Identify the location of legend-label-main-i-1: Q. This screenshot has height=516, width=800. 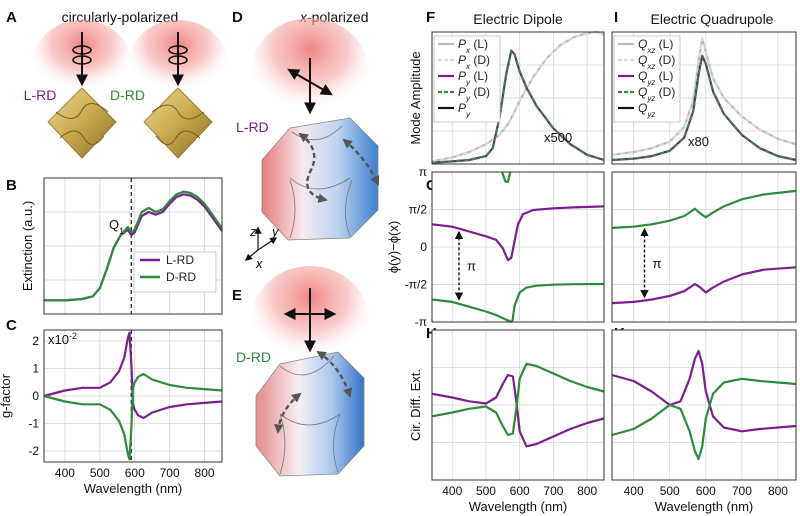
(642, 60).